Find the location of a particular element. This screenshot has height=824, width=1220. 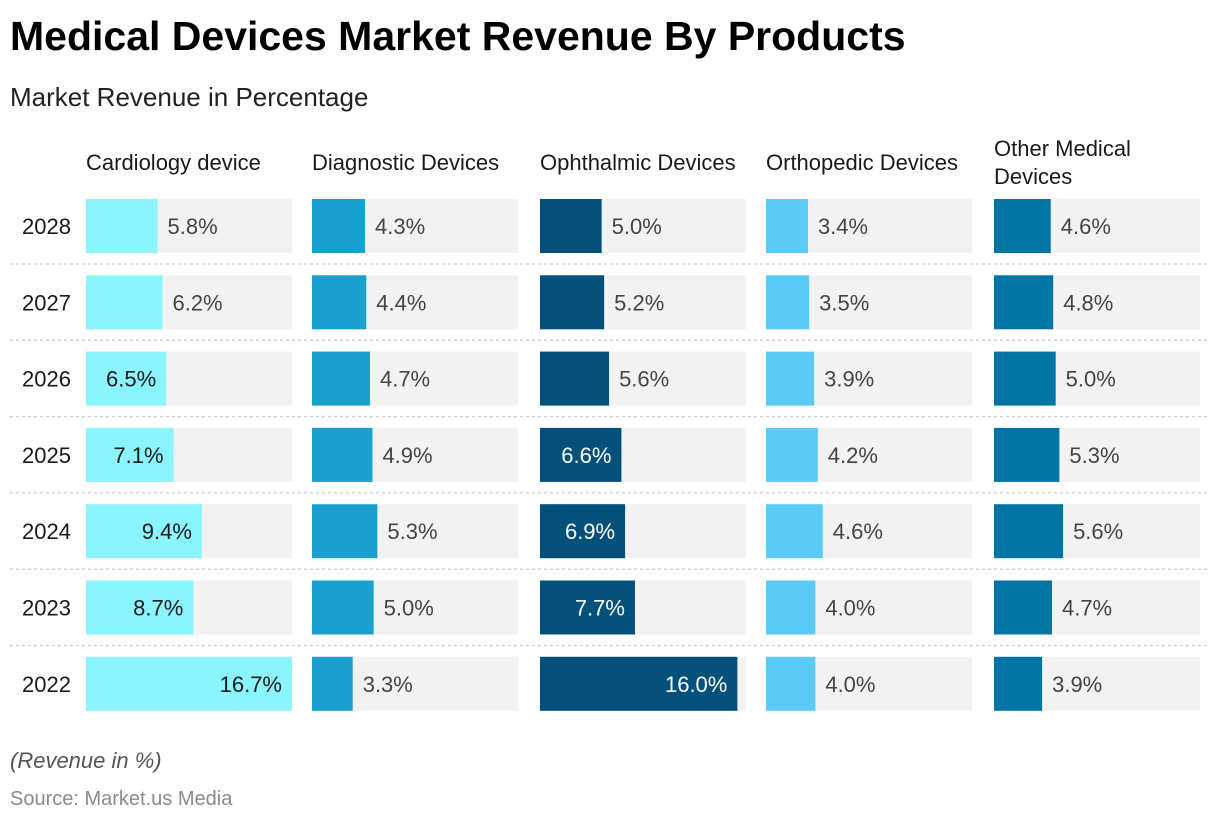

data-label-orthopedic-devices-2026: 3.9% is located at coordinates (849, 379).